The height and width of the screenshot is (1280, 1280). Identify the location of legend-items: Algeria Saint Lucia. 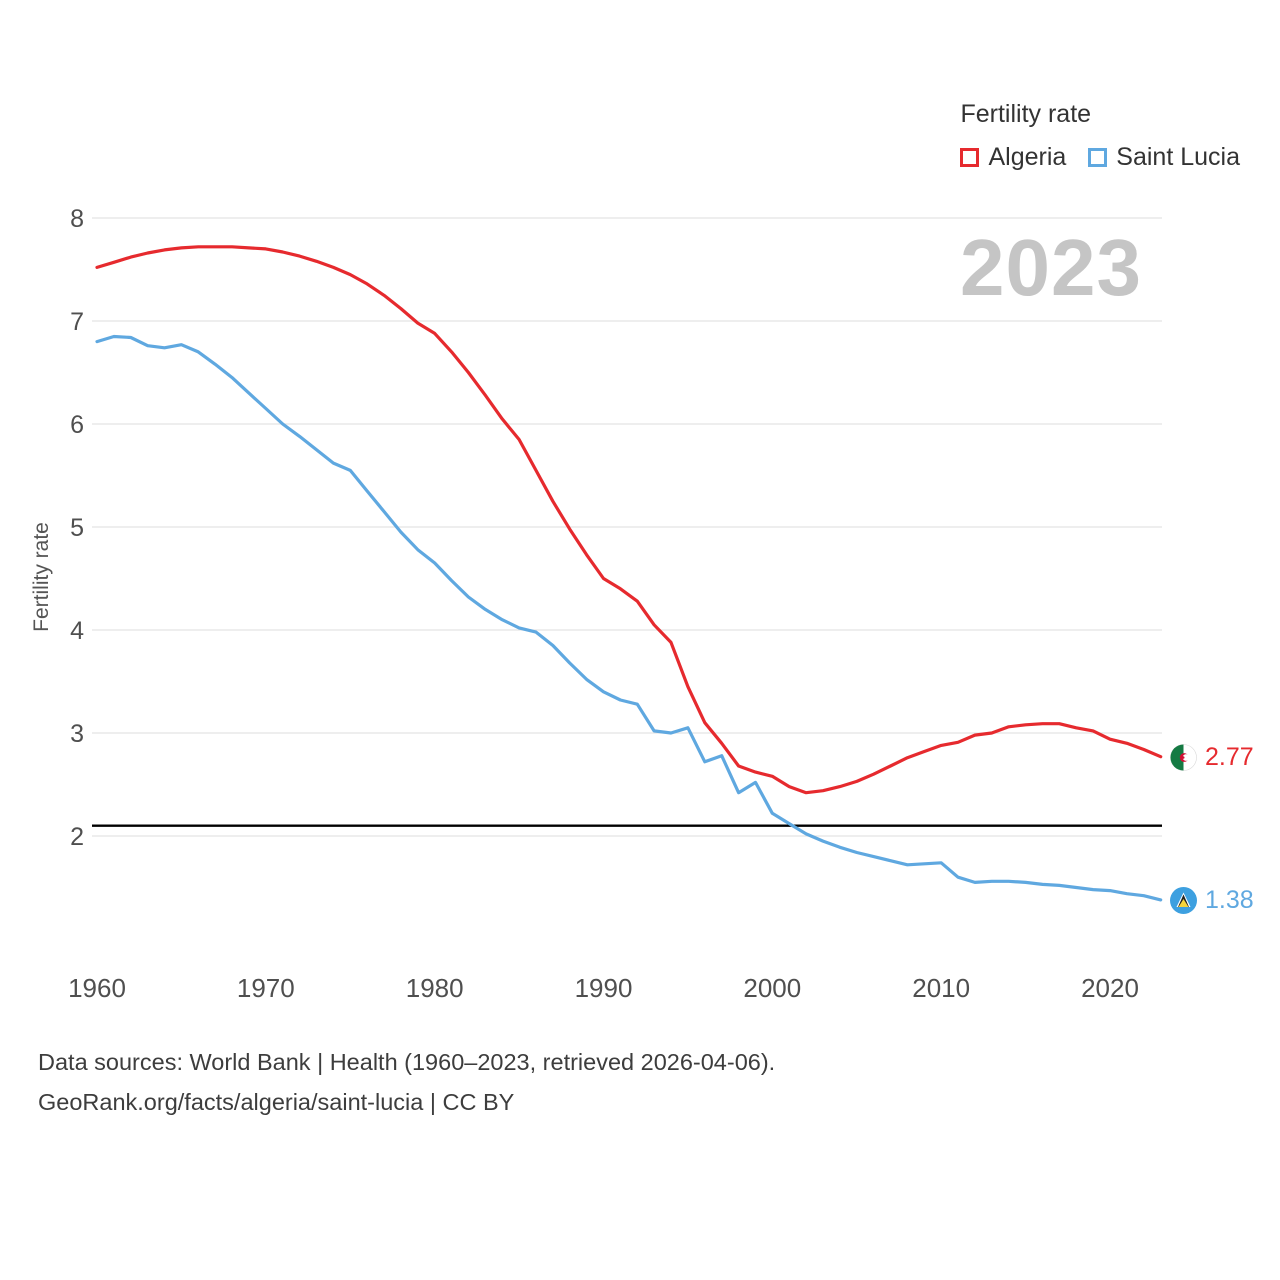
(1100, 157).